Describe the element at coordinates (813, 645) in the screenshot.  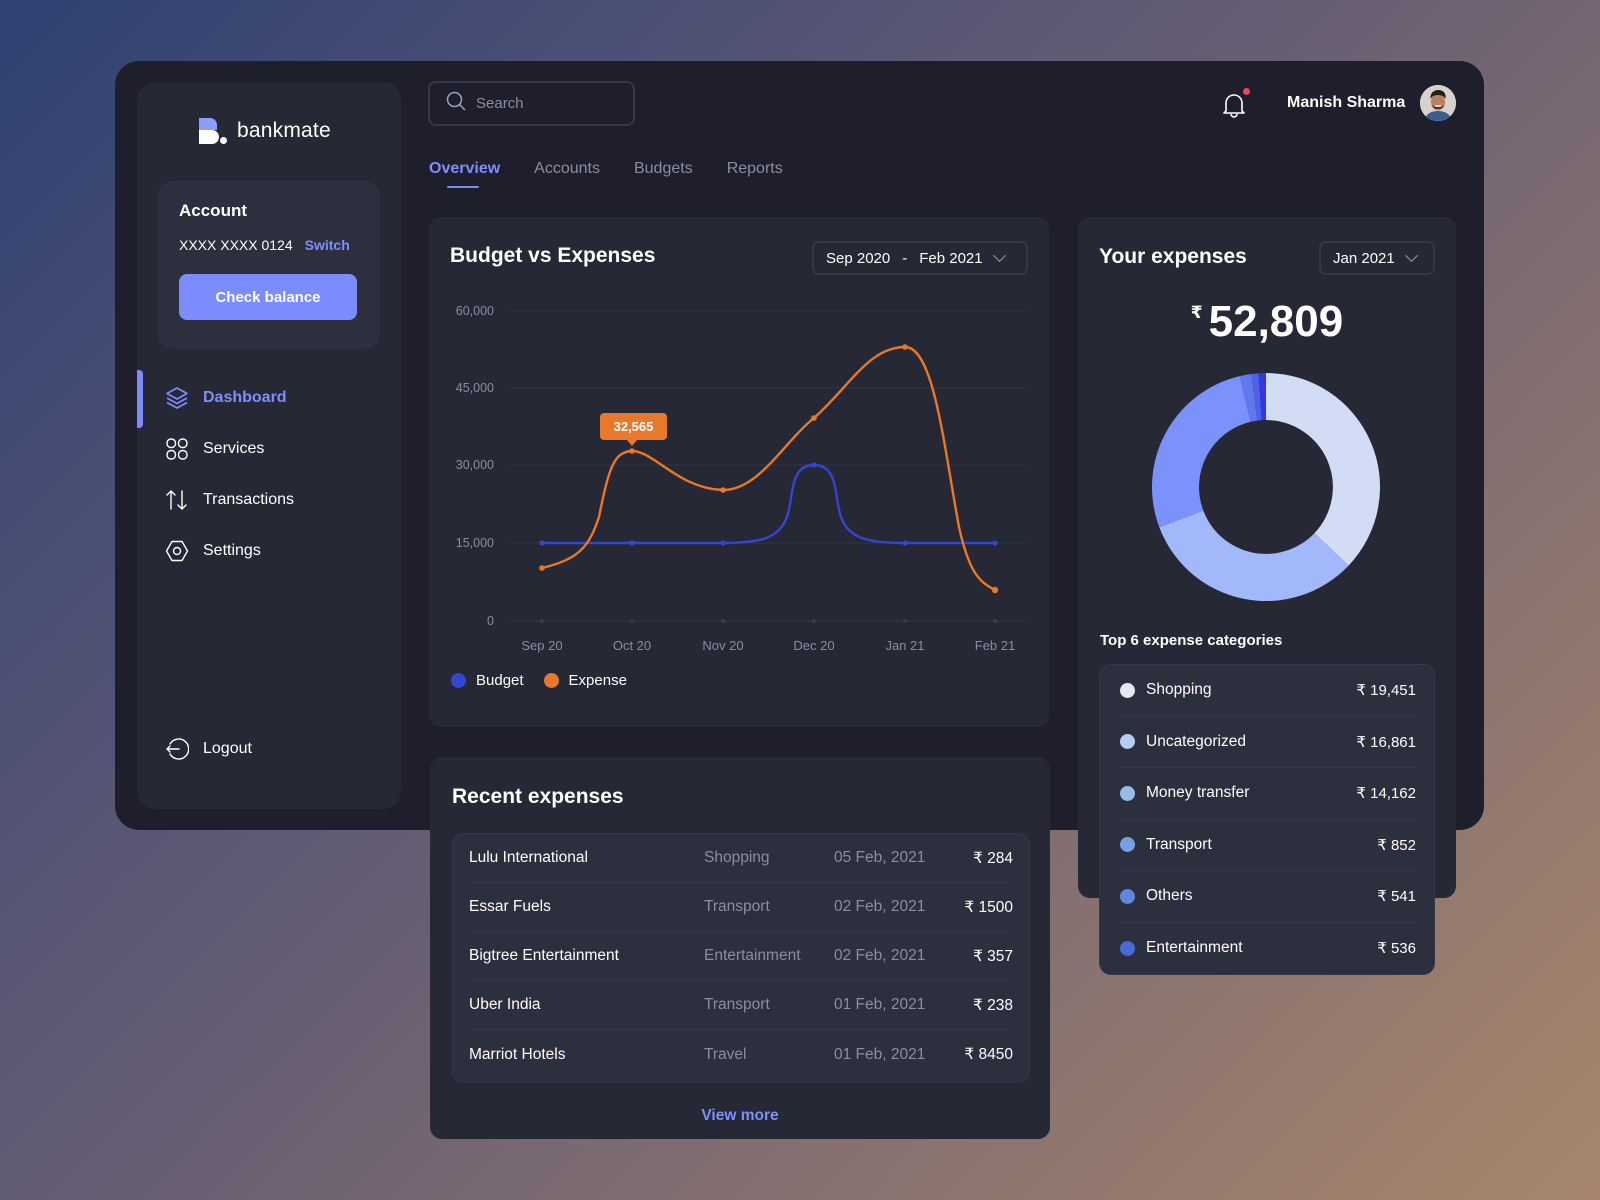
I see `x-tick: Dec 20` at that location.